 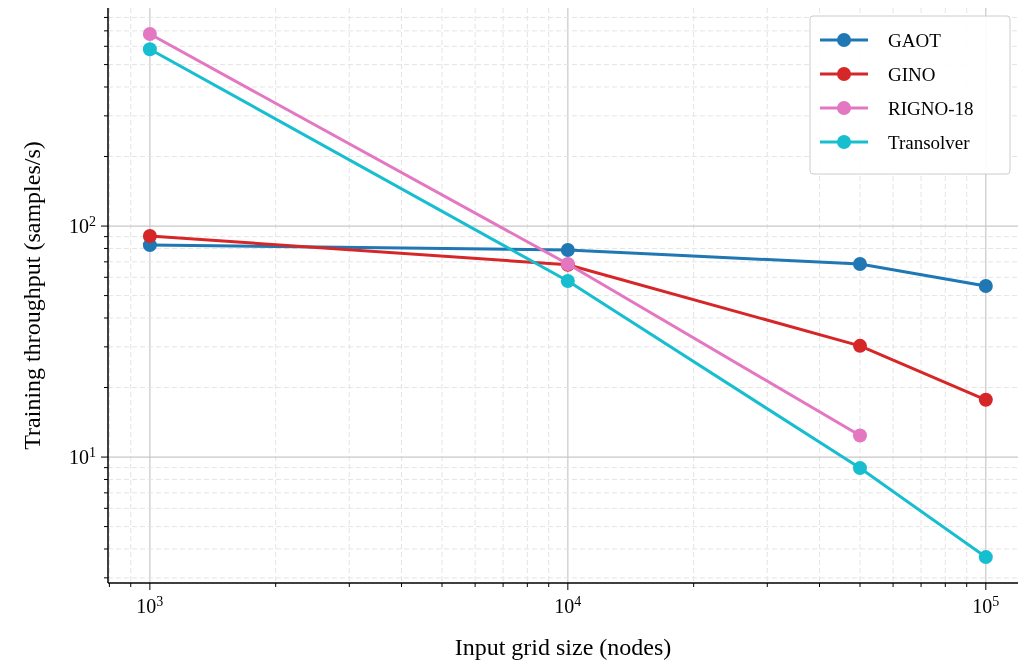 What do you see at coordinates (929, 142) in the screenshot?
I see `legend-label: Transolver` at bounding box center [929, 142].